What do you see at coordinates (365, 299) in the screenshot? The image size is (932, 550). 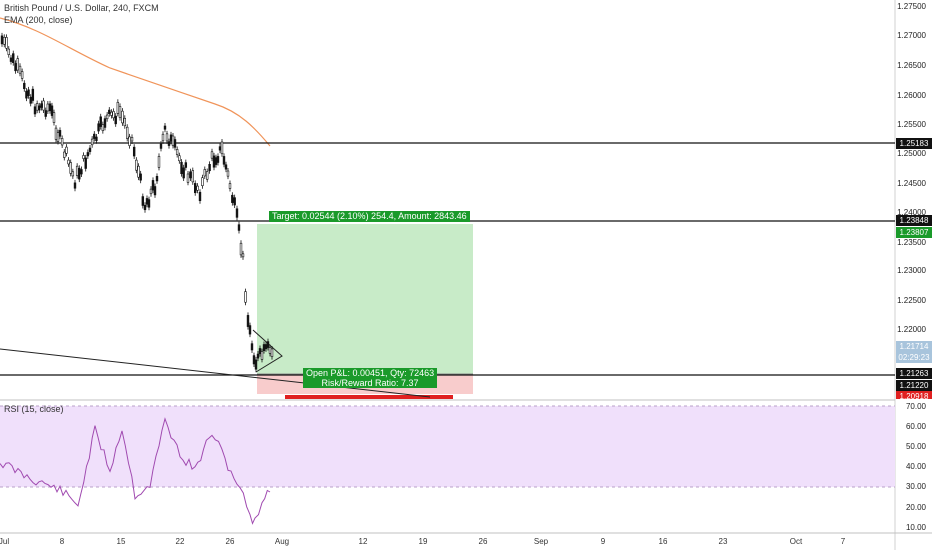 I see `profit-zone` at bounding box center [365, 299].